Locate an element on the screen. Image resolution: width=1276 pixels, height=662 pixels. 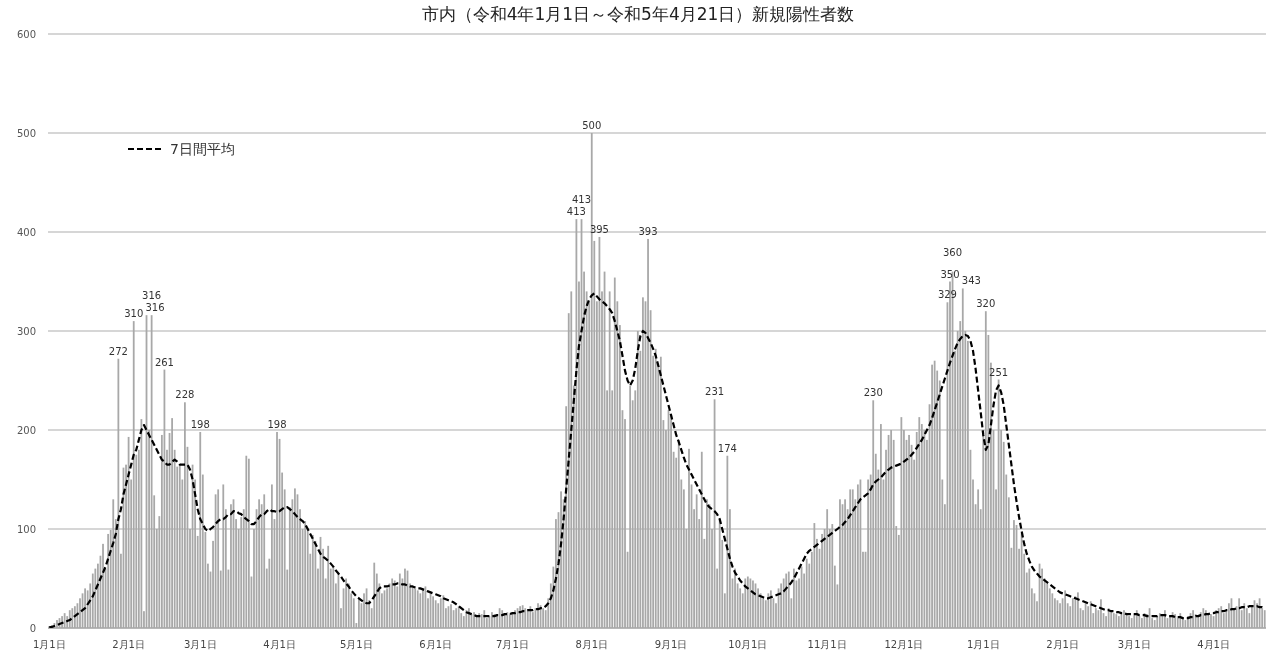
x-tick-label: 8月1日 is located at coordinates (592, 644).